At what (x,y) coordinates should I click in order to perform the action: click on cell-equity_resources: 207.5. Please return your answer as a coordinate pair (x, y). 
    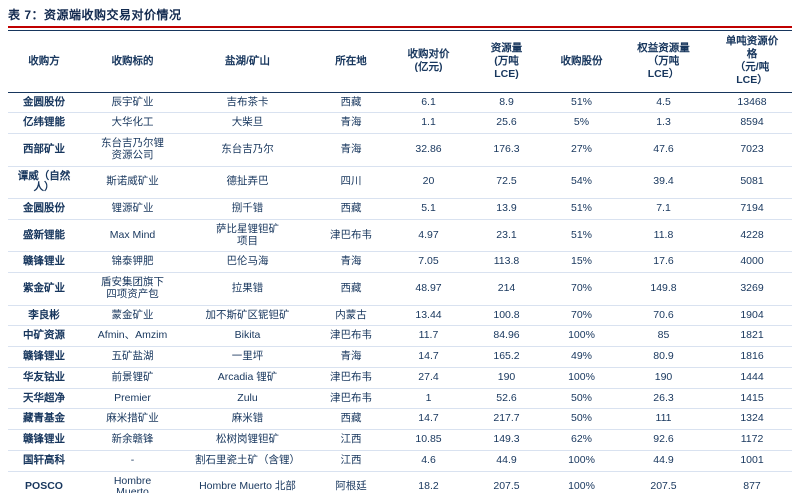
    Looking at the image, I should click on (663, 482).